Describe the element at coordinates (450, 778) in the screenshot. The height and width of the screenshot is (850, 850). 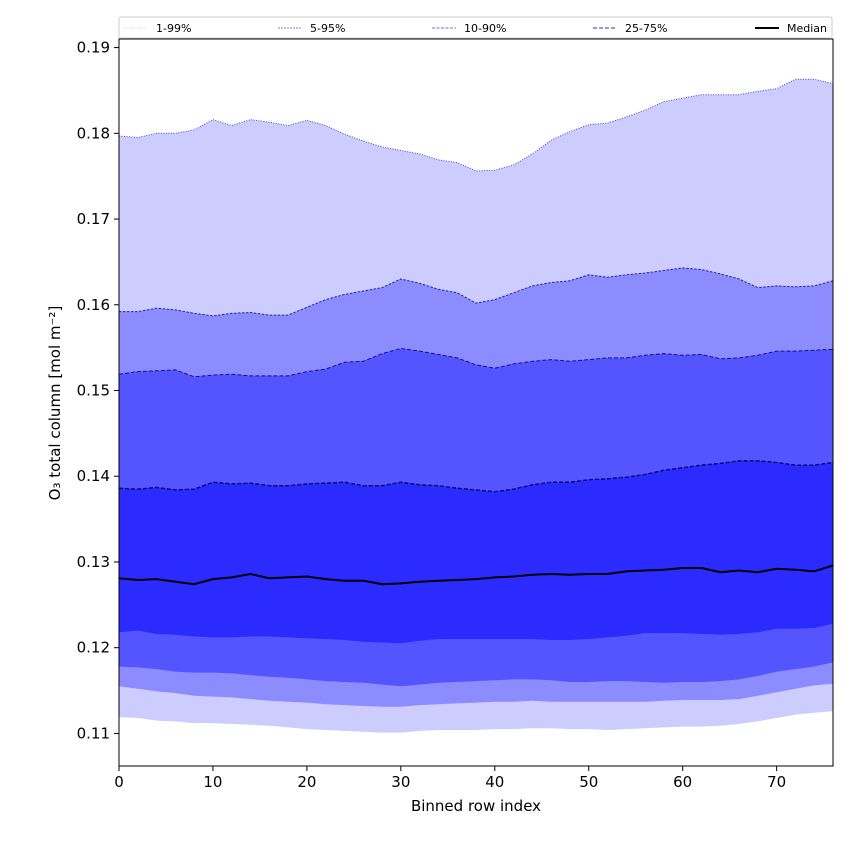
I see `x-ticks: 0 10 20 30 40 50 60 70` at that location.